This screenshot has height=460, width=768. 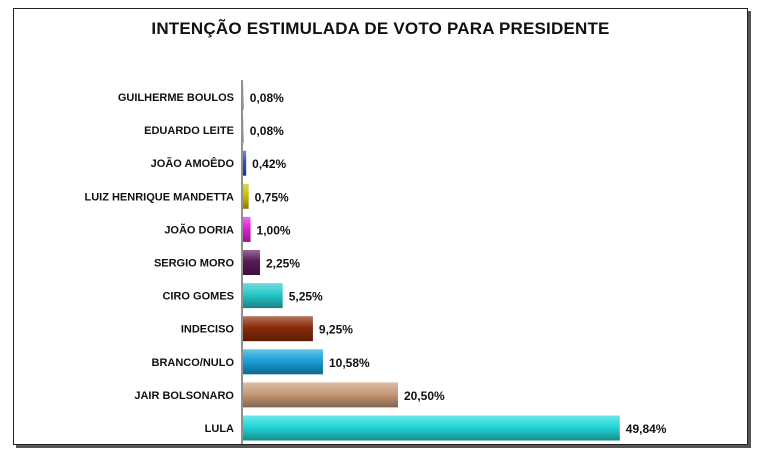 What do you see at coordinates (272, 197) in the screenshot?
I see `value-label: 0,75%` at bounding box center [272, 197].